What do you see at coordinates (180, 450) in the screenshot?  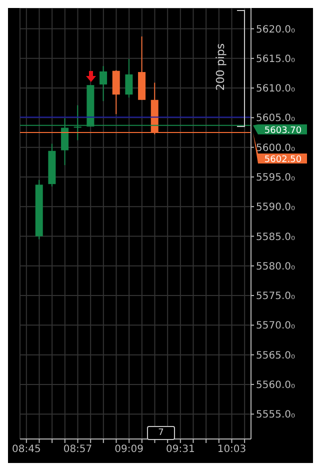 I see `x-tick-label: 09:31` at bounding box center [180, 450].